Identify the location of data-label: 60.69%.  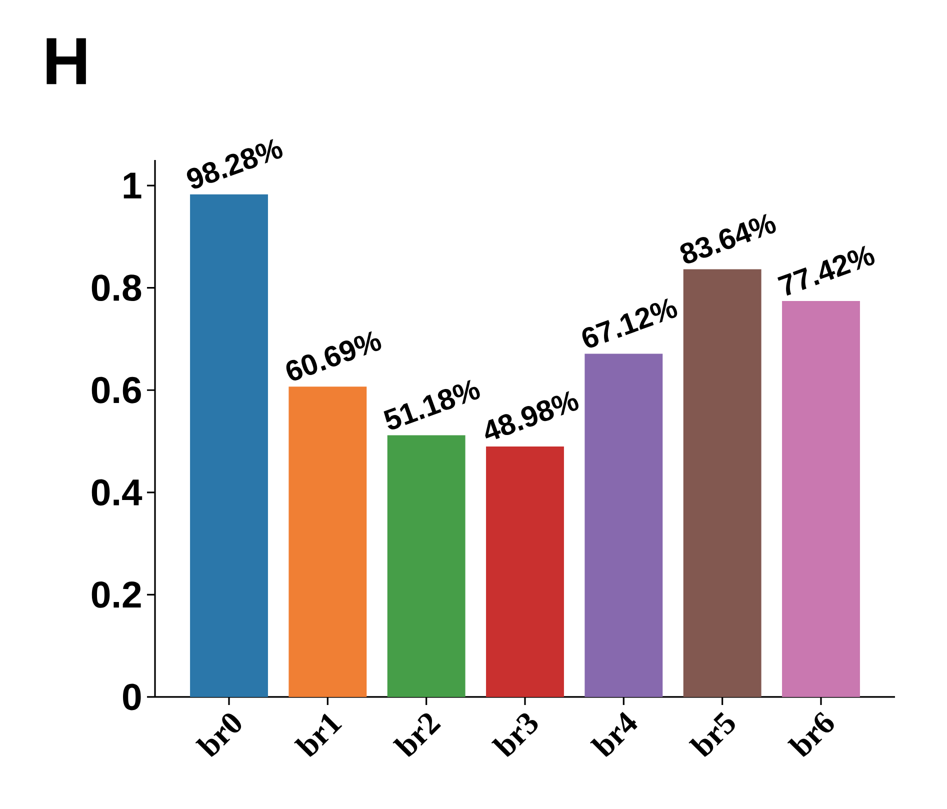
(334, 355).